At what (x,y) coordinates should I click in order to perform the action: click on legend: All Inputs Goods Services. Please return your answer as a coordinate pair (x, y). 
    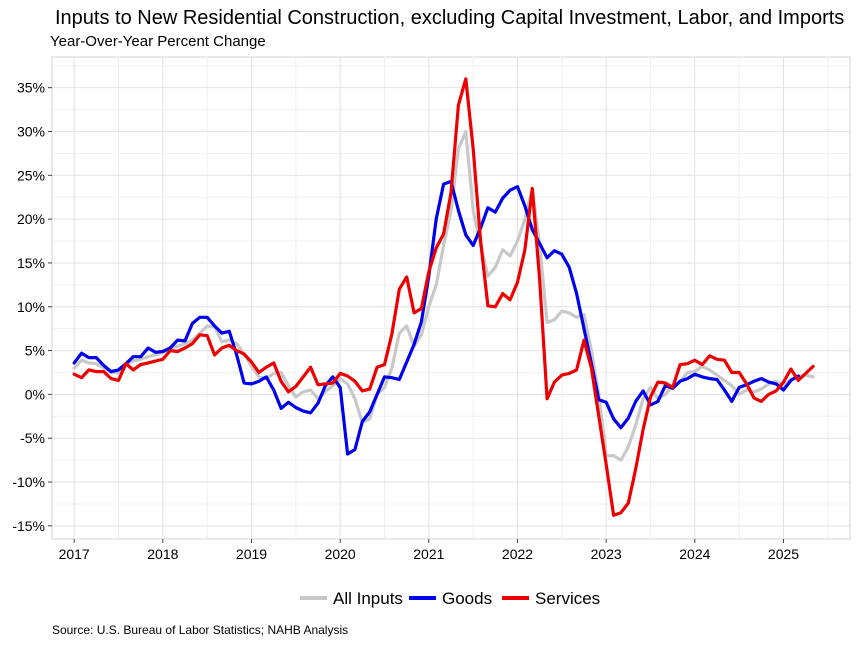
    Looking at the image, I should click on (450, 598).